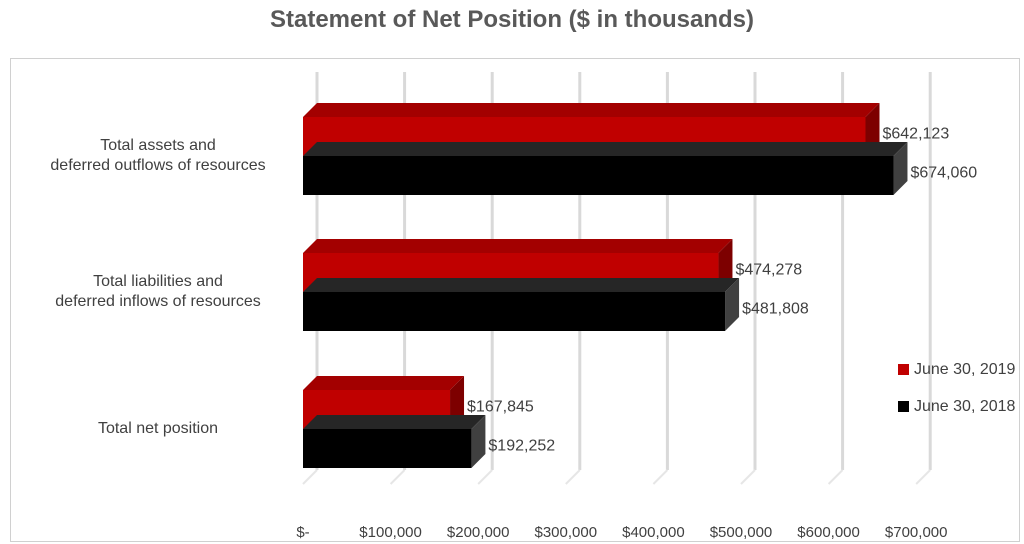  I want to click on x-tick-label: $-, so click(302, 532).